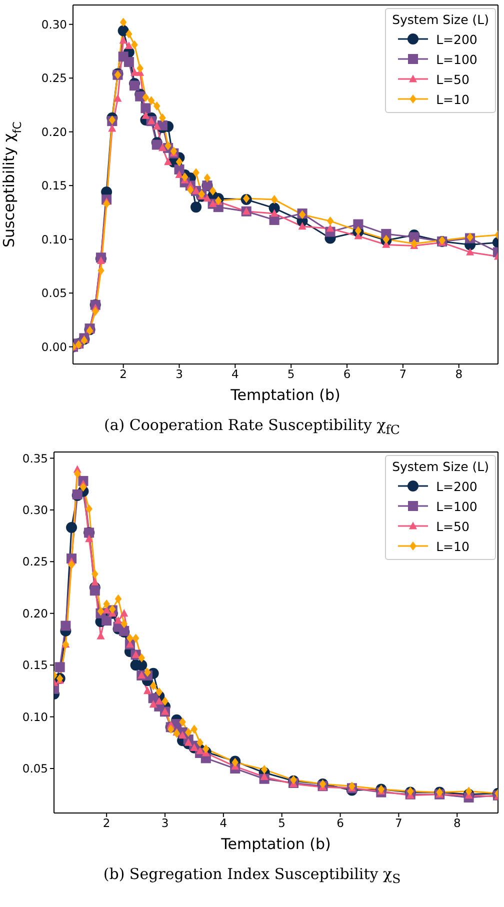 The width and height of the screenshot is (504, 907). I want to click on x-tick-label: 4, so click(235, 374).